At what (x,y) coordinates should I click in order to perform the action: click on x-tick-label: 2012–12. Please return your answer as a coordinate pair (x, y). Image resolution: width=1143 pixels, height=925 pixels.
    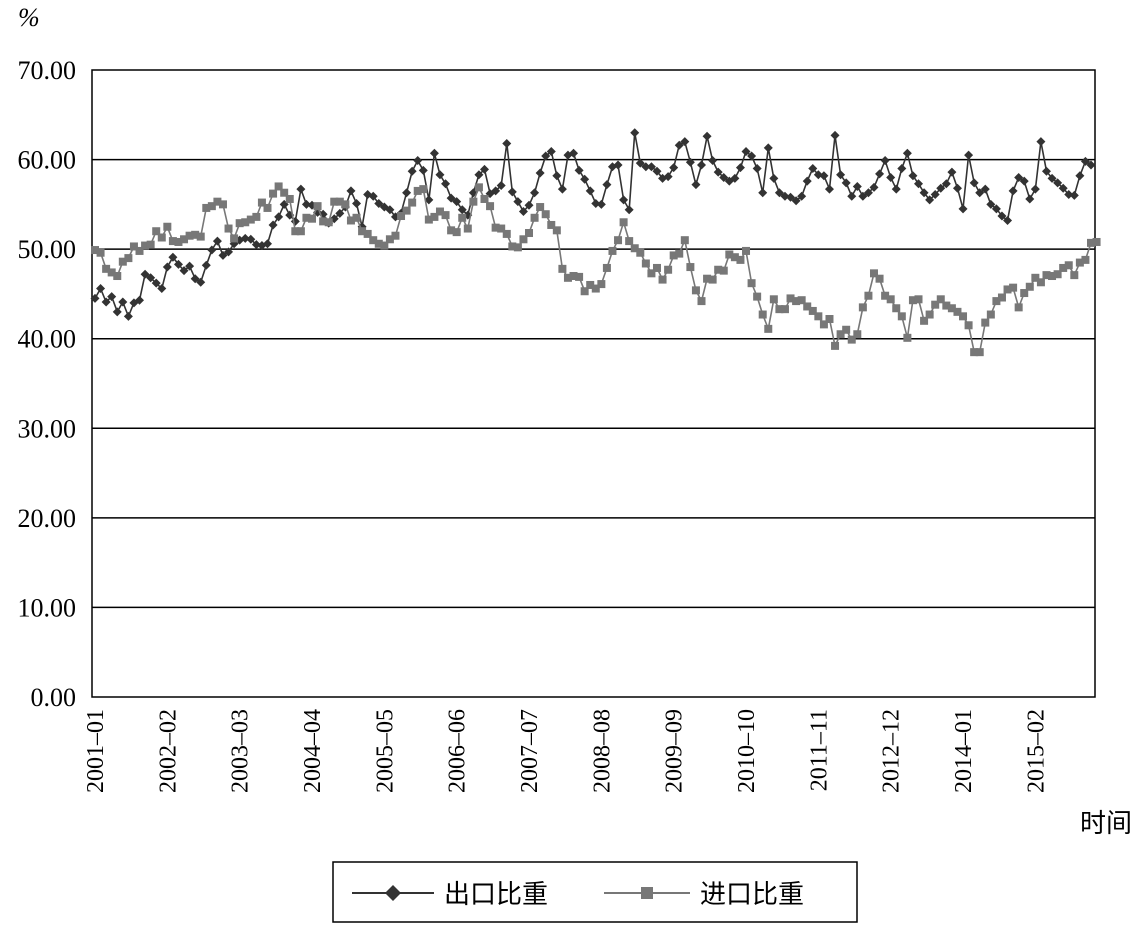
    Looking at the image, I should click on (892, 751).